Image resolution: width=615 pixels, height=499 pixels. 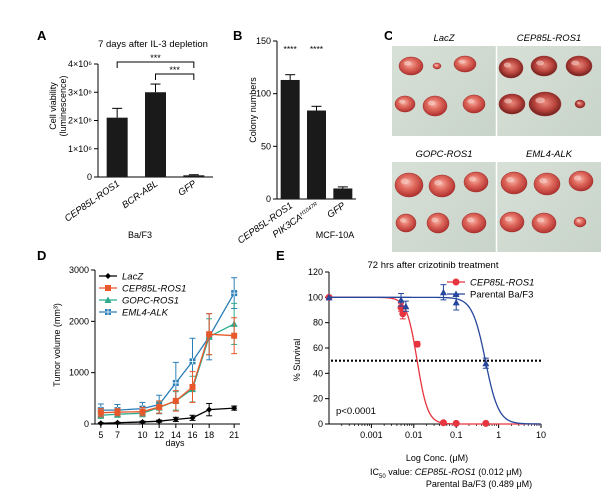 I want to click on panel-a-title: 7 days after IL-3 depletion, so click(x=153, y=44).